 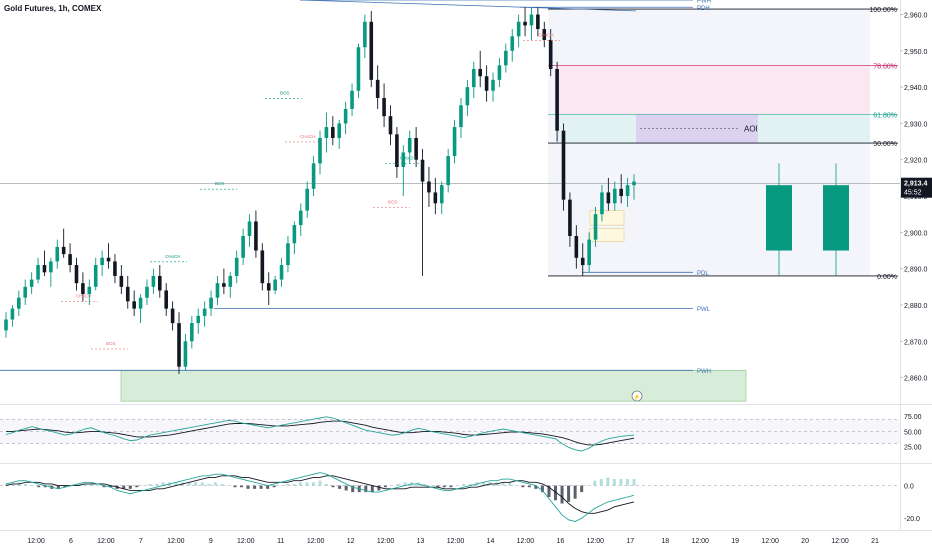 I want to click on fib-786-618-zone, so click(x=713, y=90).